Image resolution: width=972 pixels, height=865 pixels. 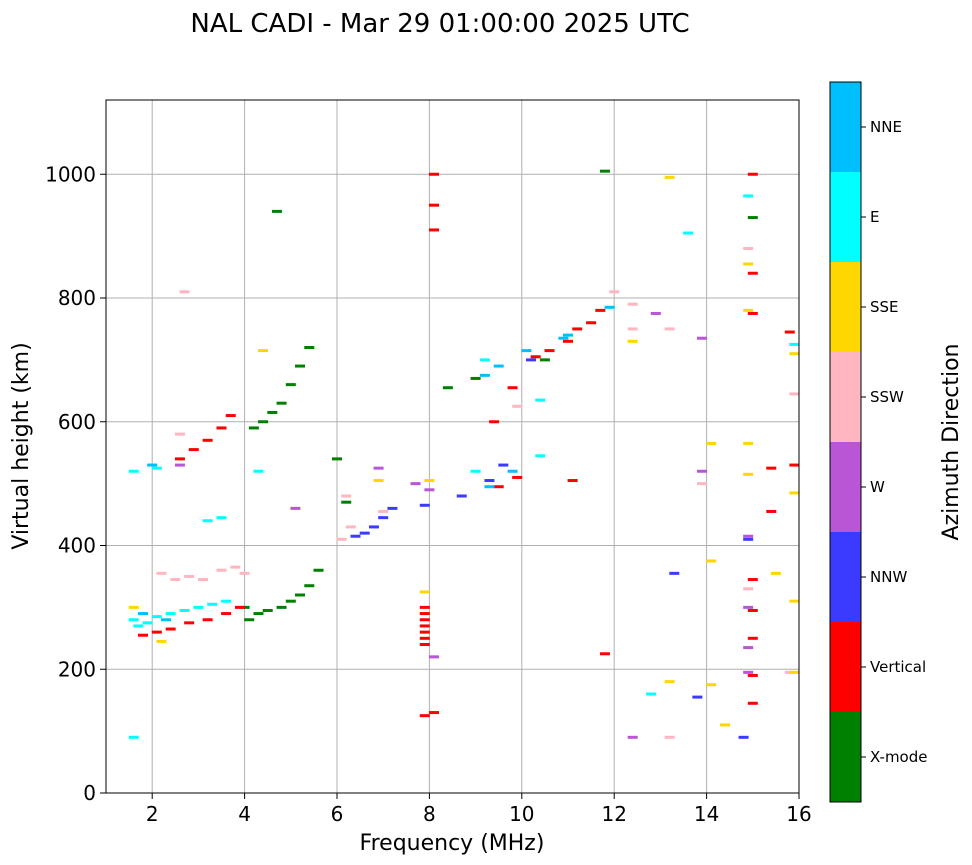 I want to click on colorbar-frame, so click(x=845, y=442).